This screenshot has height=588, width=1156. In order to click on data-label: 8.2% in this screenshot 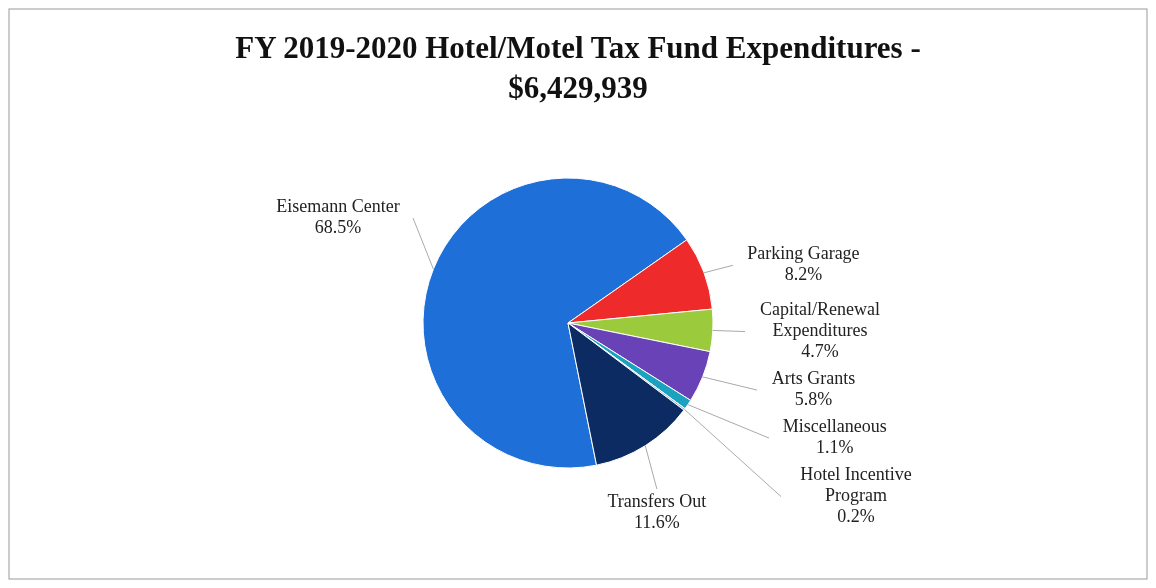, I will do `click(803, 274)`.